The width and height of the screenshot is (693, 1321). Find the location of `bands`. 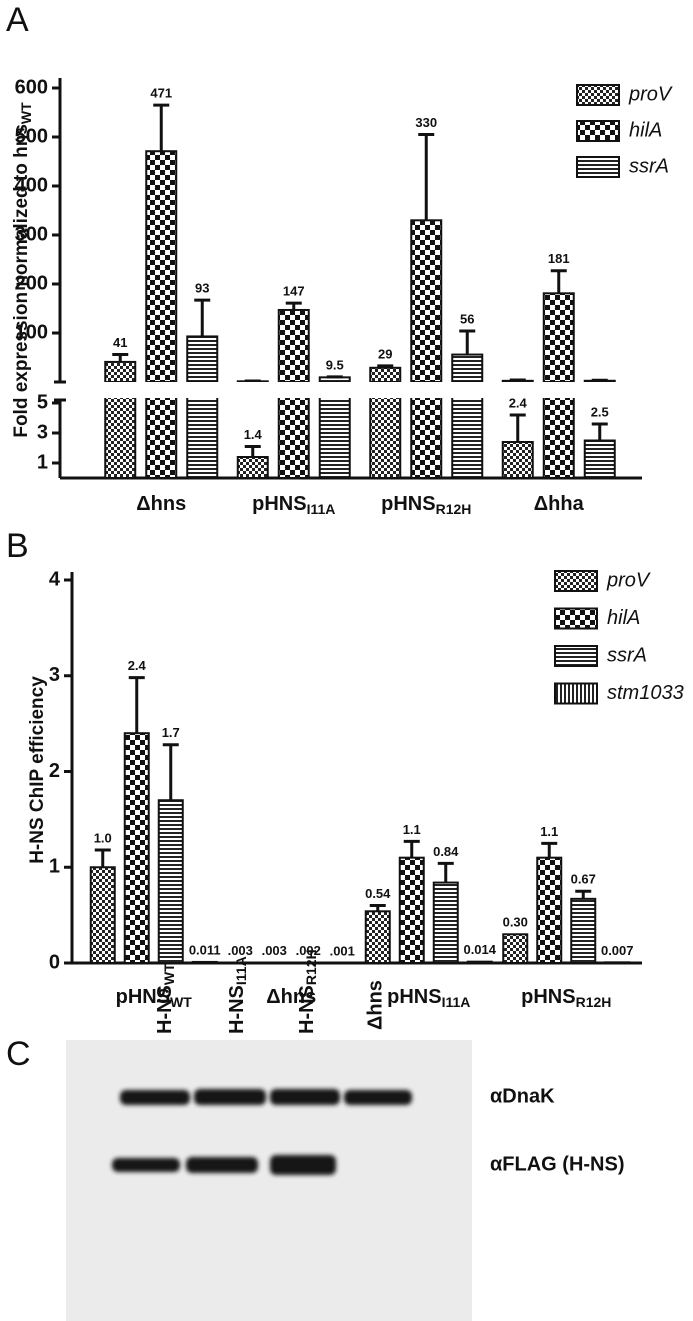

bands is located at coordinates (262, 1132).